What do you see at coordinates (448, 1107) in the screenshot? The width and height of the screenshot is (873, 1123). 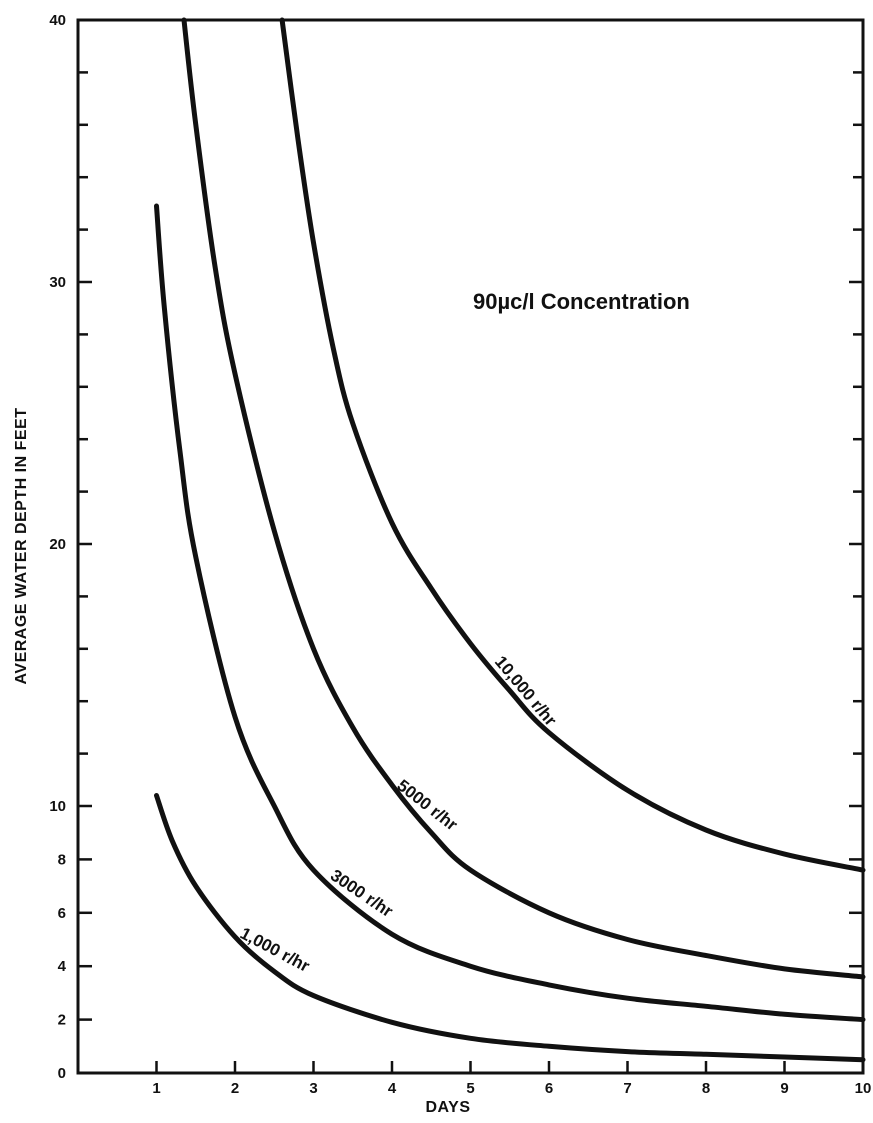 I see `x-axis-title: DAYS` at bounding box center [448, 1107].